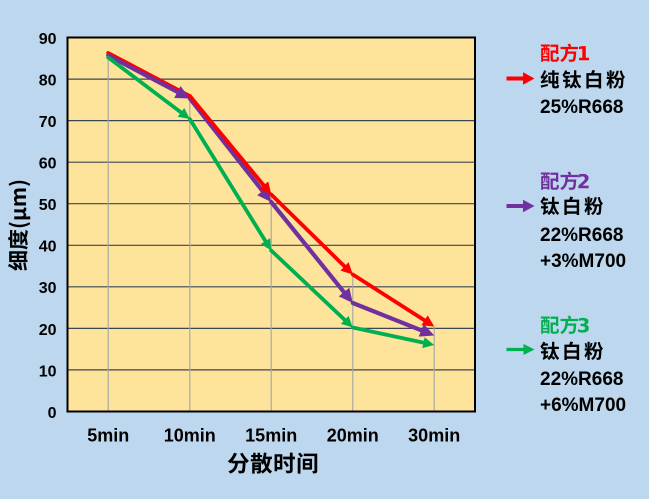 This screenshot has height=499, width=649. Describe the element at coordinates (108, 436) in the screenshot. I see `svg-text: 5min` at that location.